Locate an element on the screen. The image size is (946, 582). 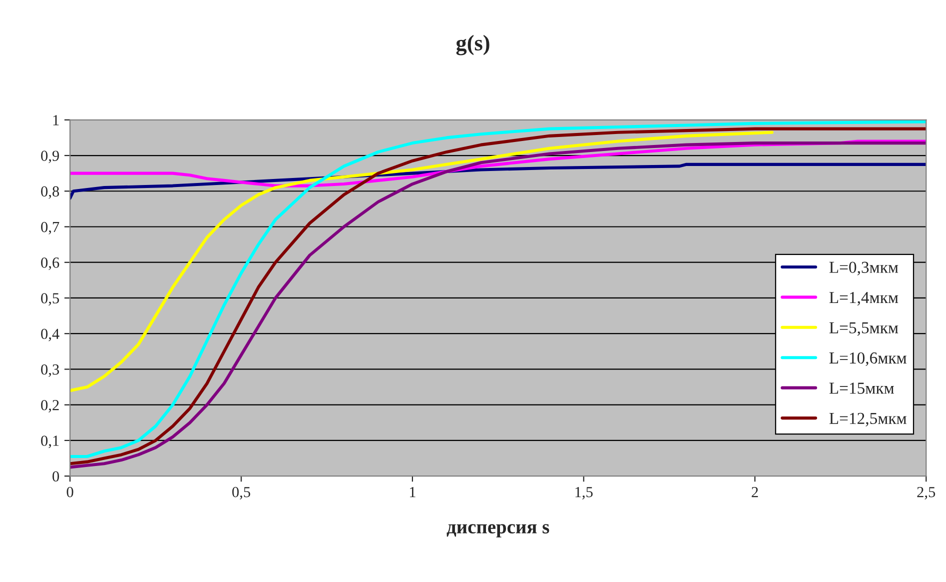
legend-label: L=12,5мкм is located at coordinates (867, 419).